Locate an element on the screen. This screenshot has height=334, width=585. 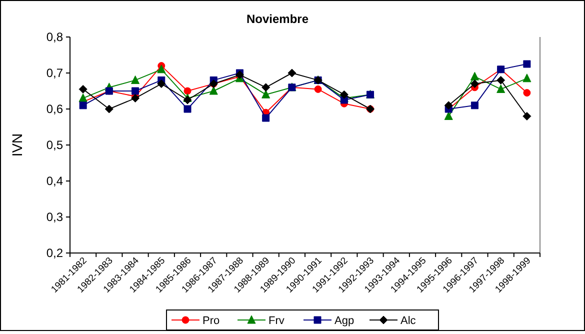
y-tick-label: 0,5 is located at coordinates (55, 145).